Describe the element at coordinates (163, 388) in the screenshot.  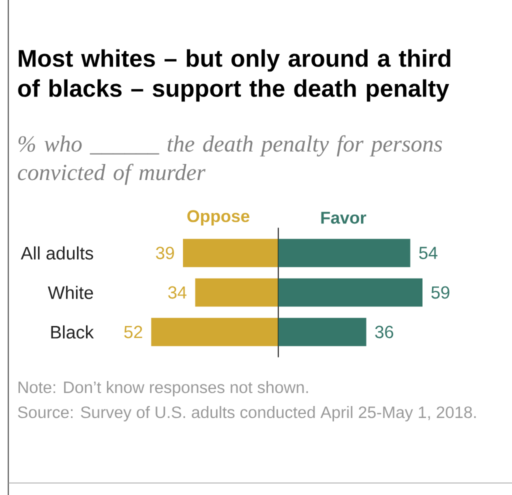
I see `text: Note: Don’t know responses not shown.` at that location.